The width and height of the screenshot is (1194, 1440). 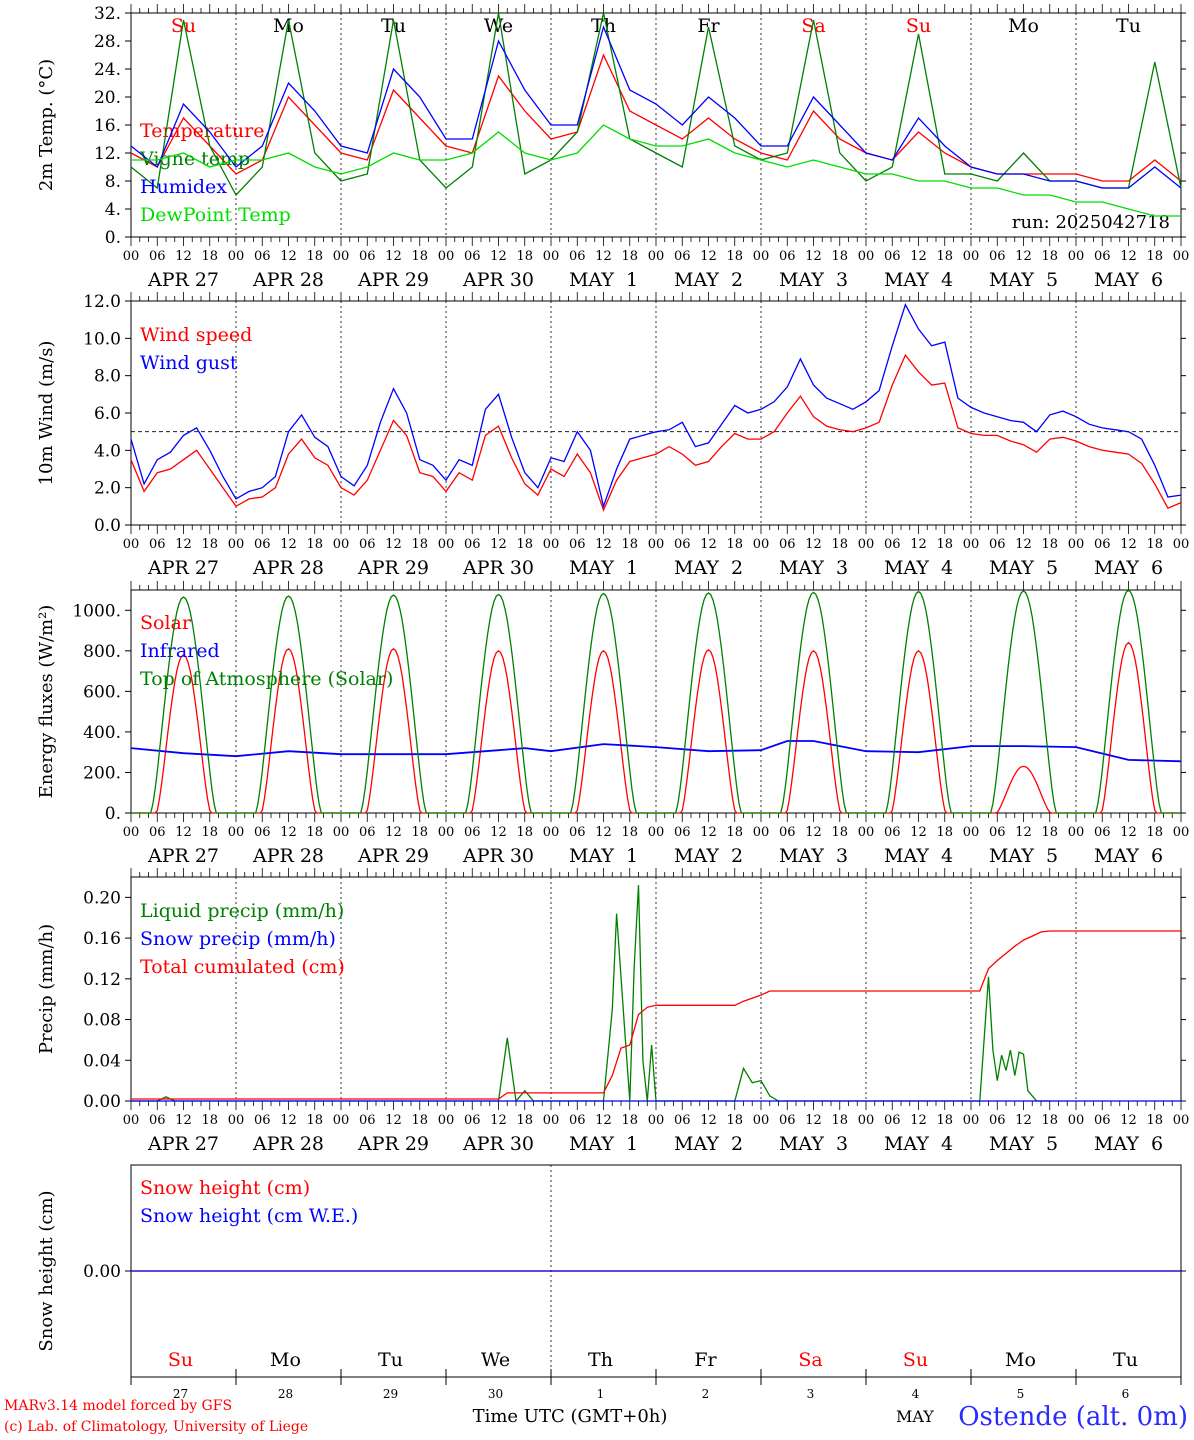 What do you see at coordinates (46, 125) in the screenshot?
I see `y-axis-title: 2m Temp. (°C)` at bounding box center [46, 125].